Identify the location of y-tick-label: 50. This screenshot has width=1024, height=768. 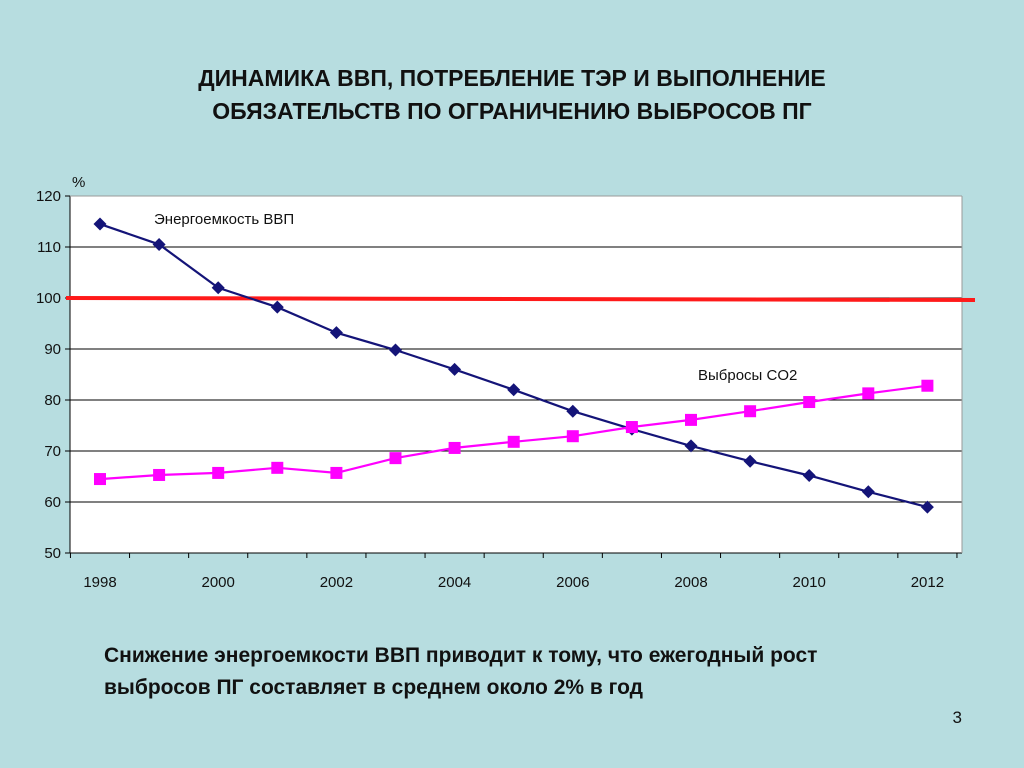
(52, 553).